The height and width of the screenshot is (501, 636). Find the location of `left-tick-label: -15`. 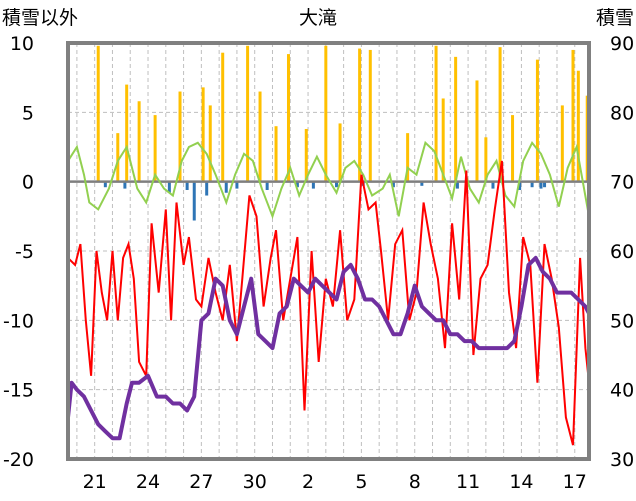

left-tick-label: -15 is located at coordinates (18, 391).